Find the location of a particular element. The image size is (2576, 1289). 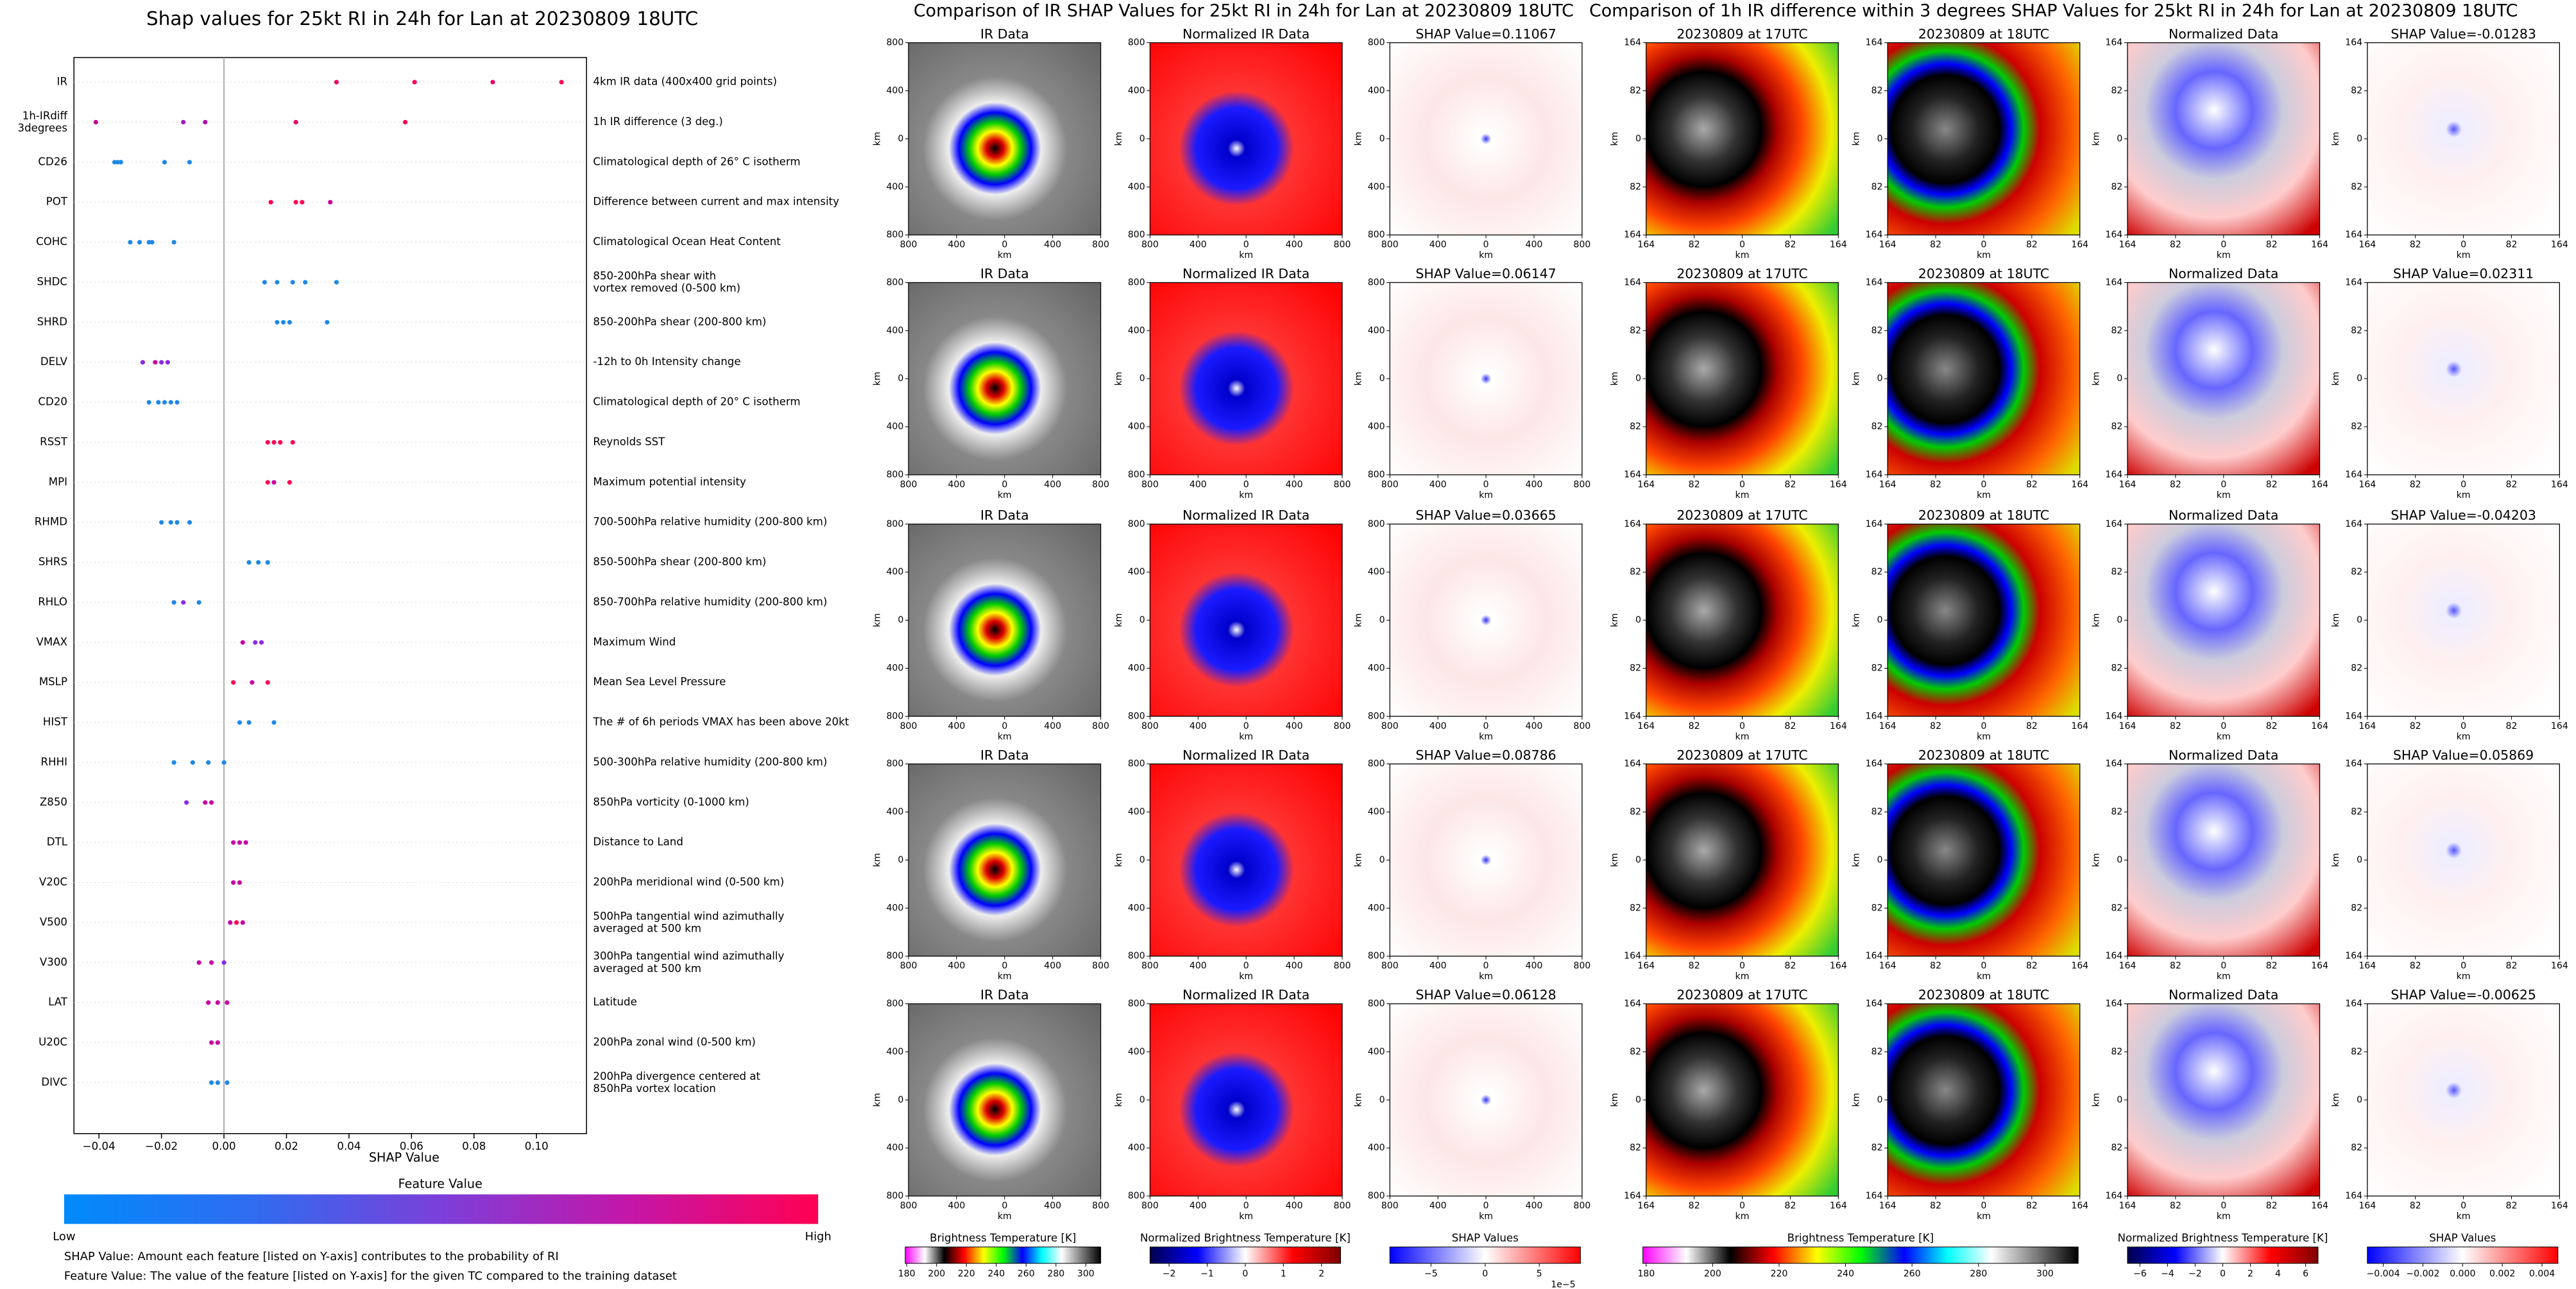

colorbar-tick-label: 260 is located at coordinates (1913, 1274).